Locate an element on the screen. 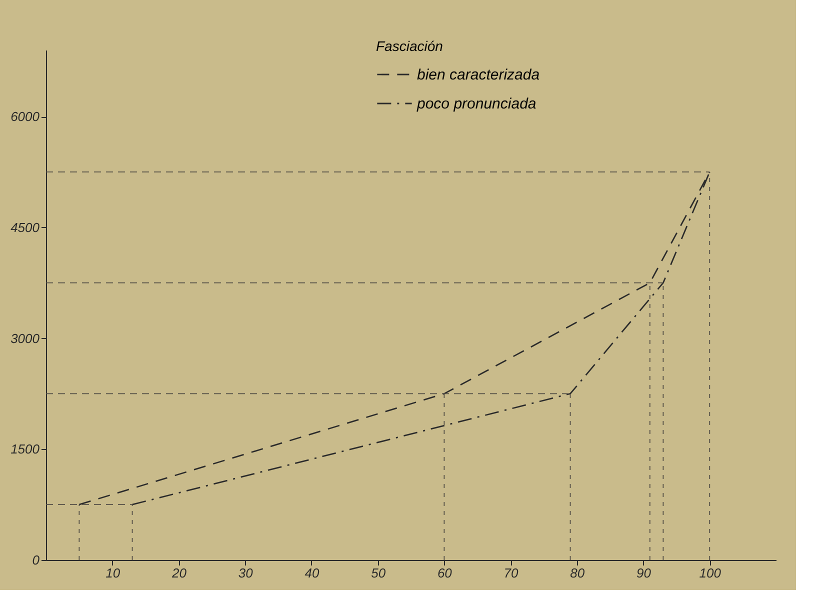  legend-label: bien caracterizada is located at coordinates (478, 75).